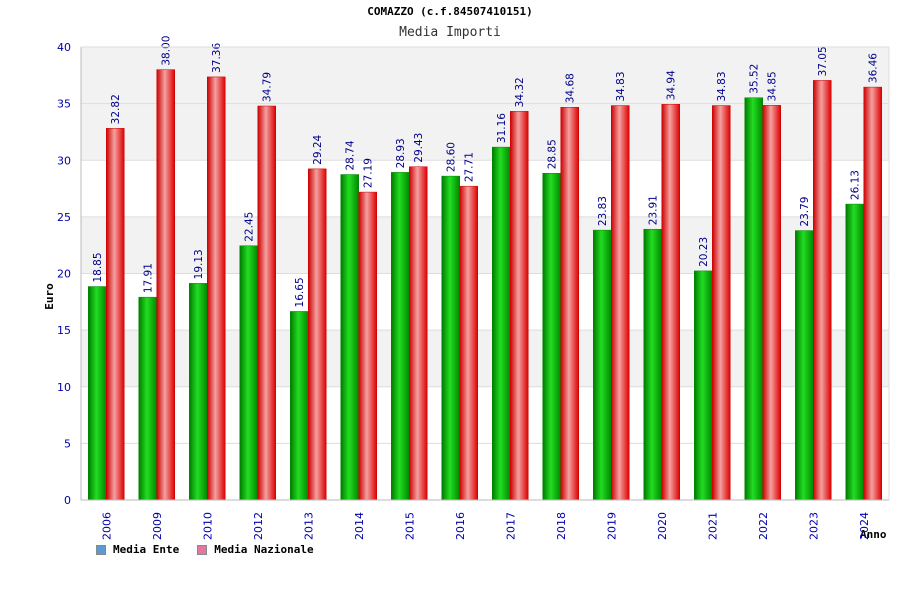 The width and height of the screenshot is (900, 600). Describe the element at coordinates (409, 526) in the screenshot. I see `x-tick-label: 2015` at that location.